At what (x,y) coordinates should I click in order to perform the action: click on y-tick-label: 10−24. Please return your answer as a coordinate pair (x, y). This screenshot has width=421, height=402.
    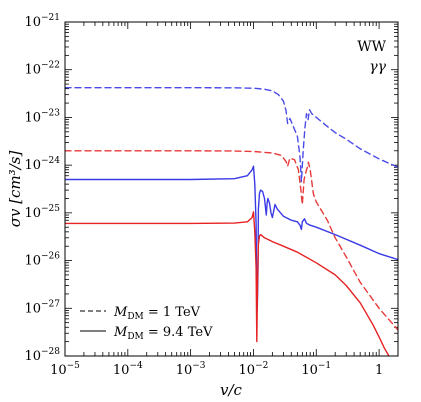
    Looking at the image, I should click on (42, 164).